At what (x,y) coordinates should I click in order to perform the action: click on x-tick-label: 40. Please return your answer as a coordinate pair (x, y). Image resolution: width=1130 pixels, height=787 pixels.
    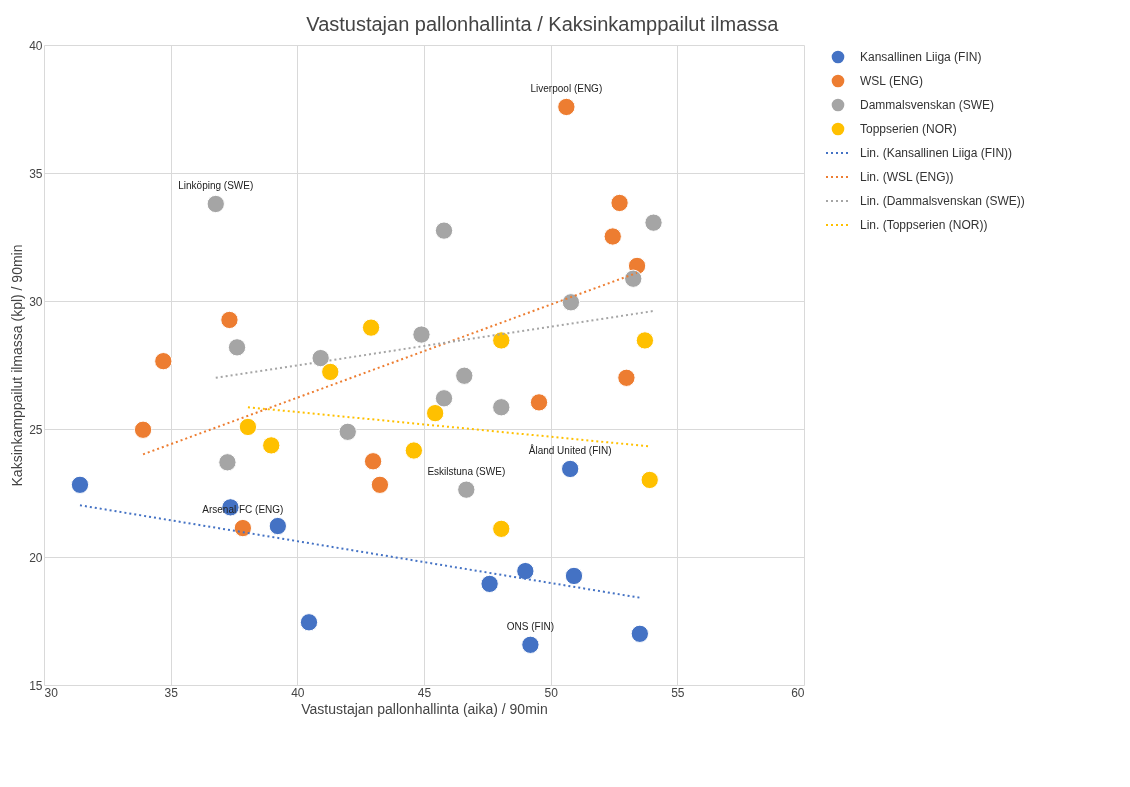
    Looking at the image, I should click on (298, 692).